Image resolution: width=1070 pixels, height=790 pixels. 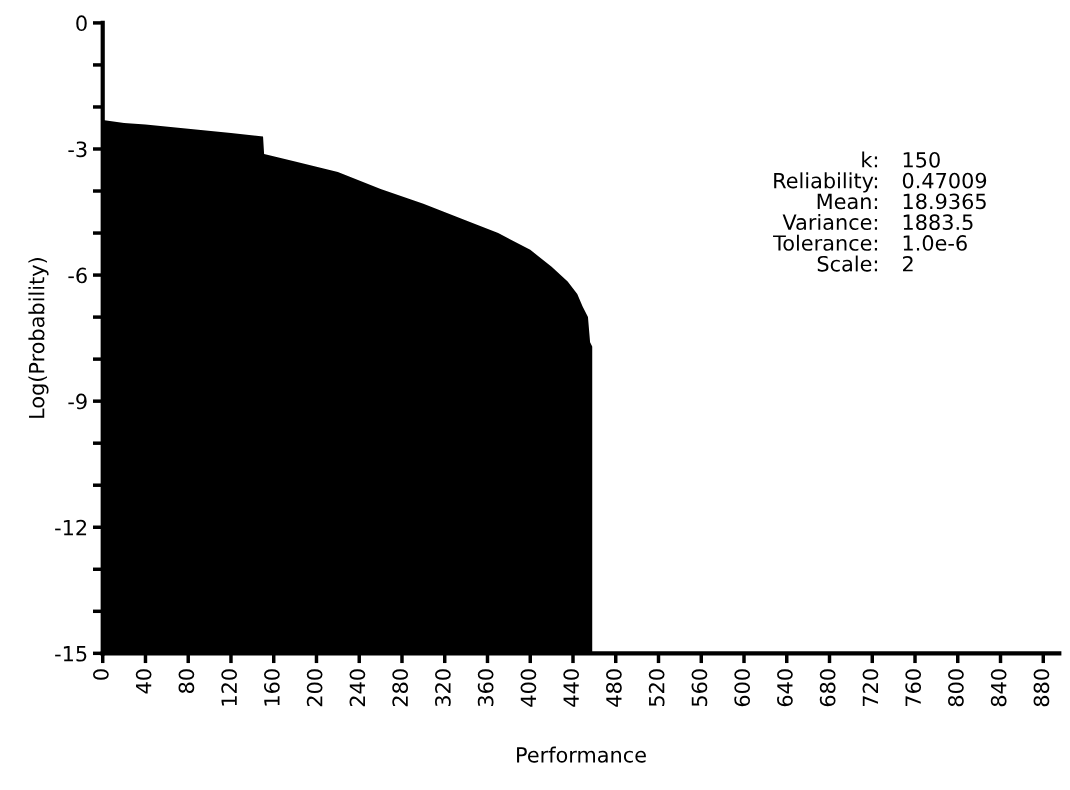 What do you see at coordinates (443, 688) in the screenshot?
I see `x-tick-label: 320` at bounding box center [443, 688].